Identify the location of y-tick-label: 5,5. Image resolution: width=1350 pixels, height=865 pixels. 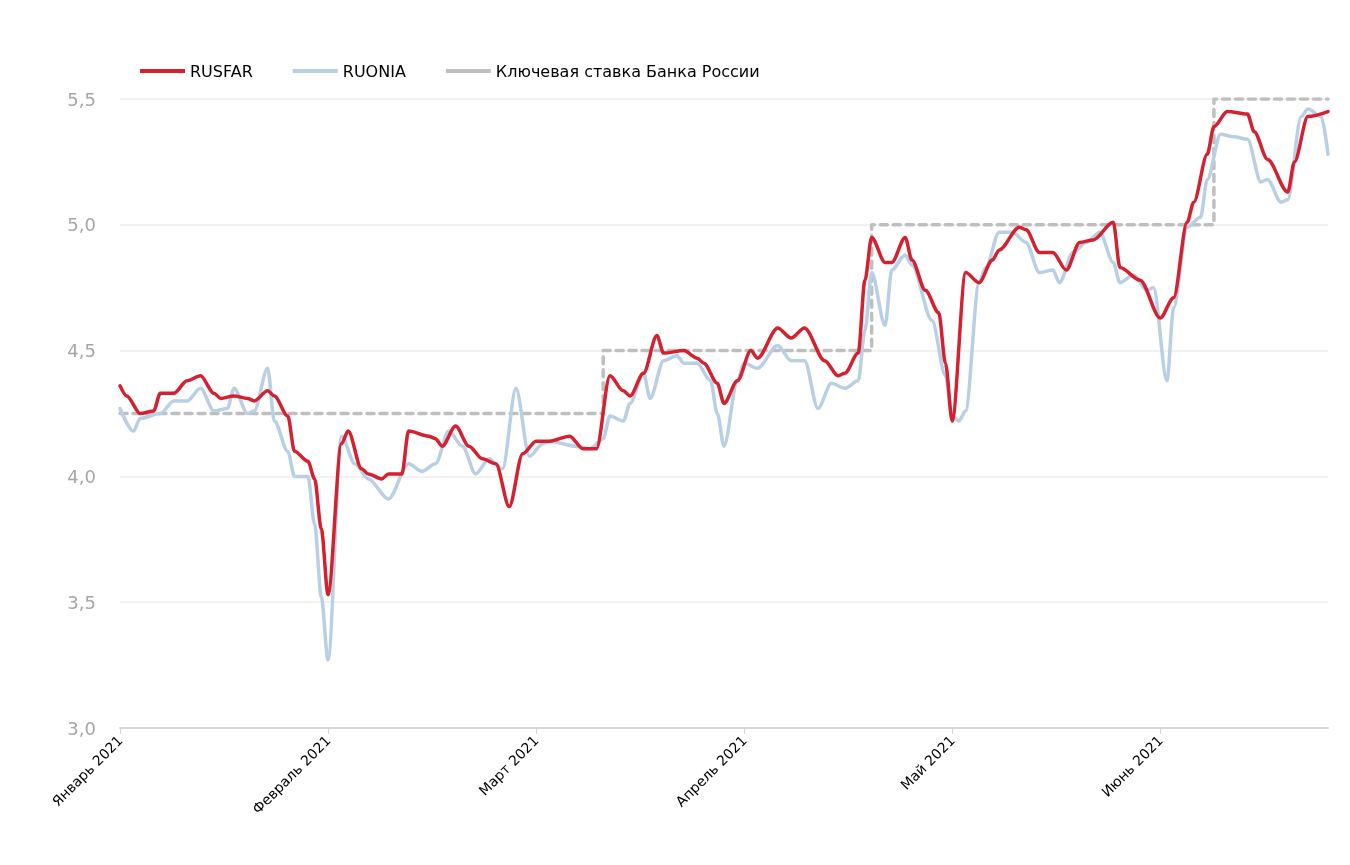
(81, 99).